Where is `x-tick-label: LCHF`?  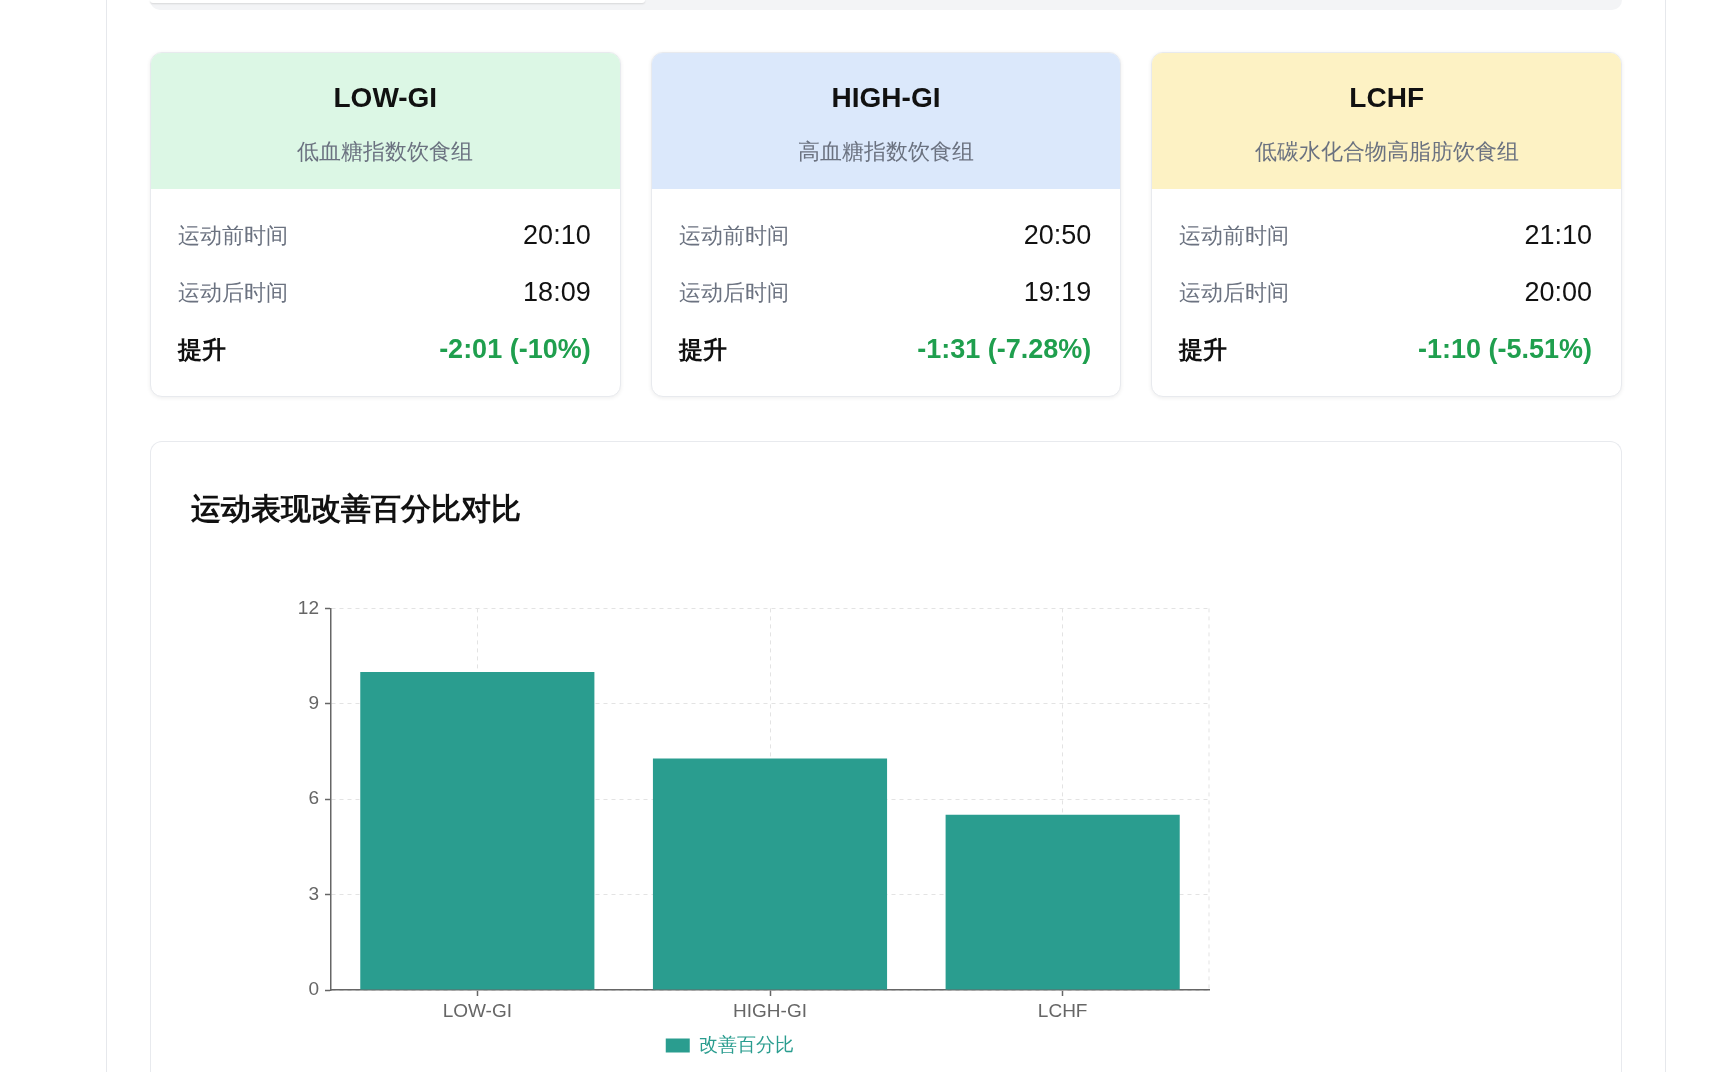
x-tick-label: LCHF is located at coordinates (1062, 1010).